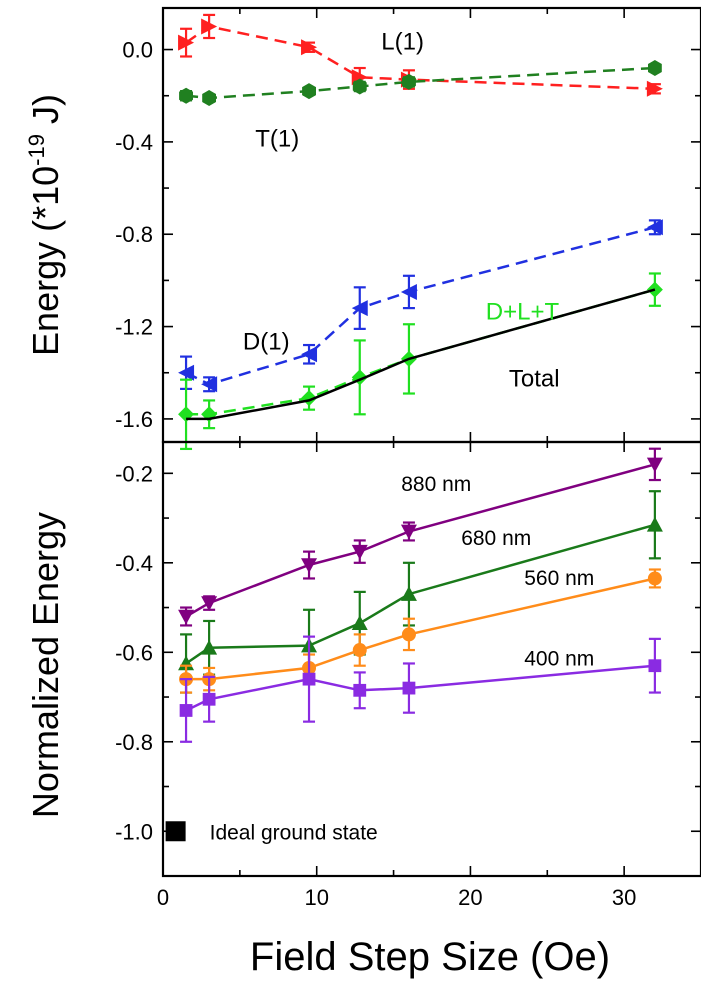 The height and width of the screenshot is (998, 701). What do you see at coordinates (134, 652) in the screenshot?
I see `bottom-y-tick-label: -0.6` at bounding box center [134, 652].